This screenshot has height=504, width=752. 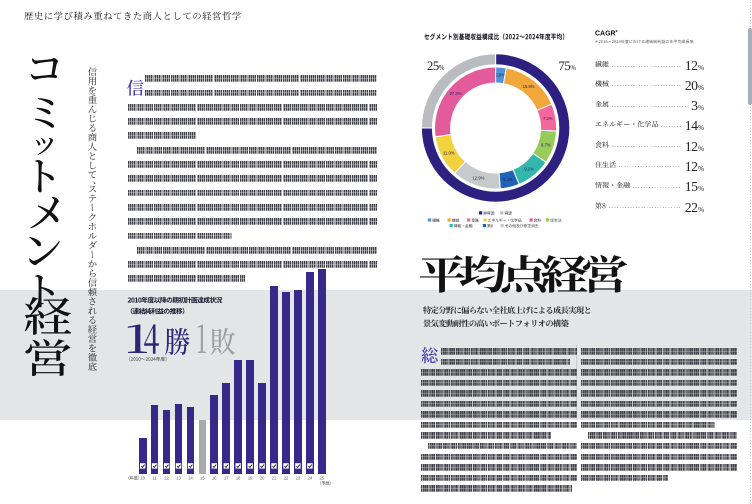 What do you see at coordinates (286, 477) in the screenshot?
I see `svg-text: 22` at bounding box center [286, 477].